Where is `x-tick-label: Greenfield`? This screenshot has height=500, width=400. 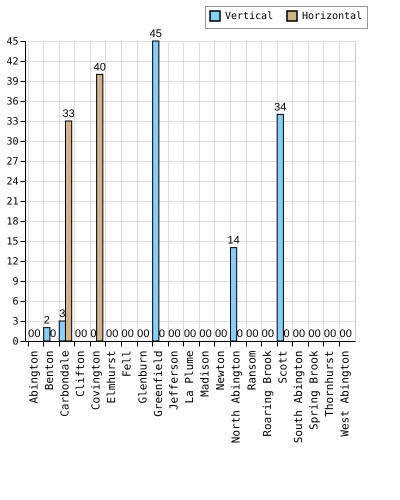
x-tick-label: Greenfield is located at coordinates (158, 383).